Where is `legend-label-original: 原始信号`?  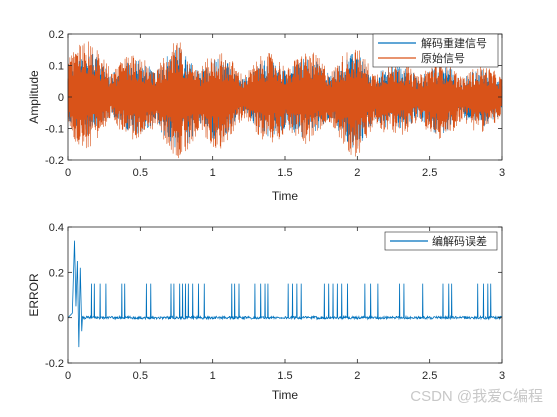
legend-label-original: 原始信号 is located at coordinates (443, 58).